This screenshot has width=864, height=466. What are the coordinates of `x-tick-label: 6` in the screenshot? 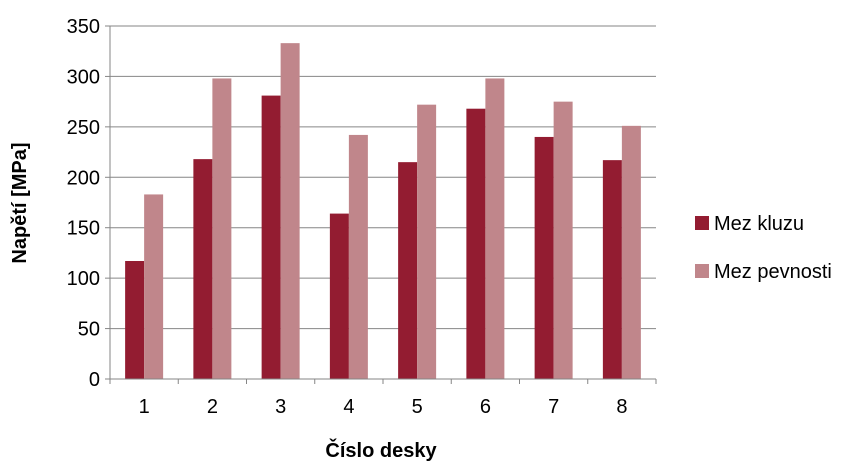 It's located at (485, 407).